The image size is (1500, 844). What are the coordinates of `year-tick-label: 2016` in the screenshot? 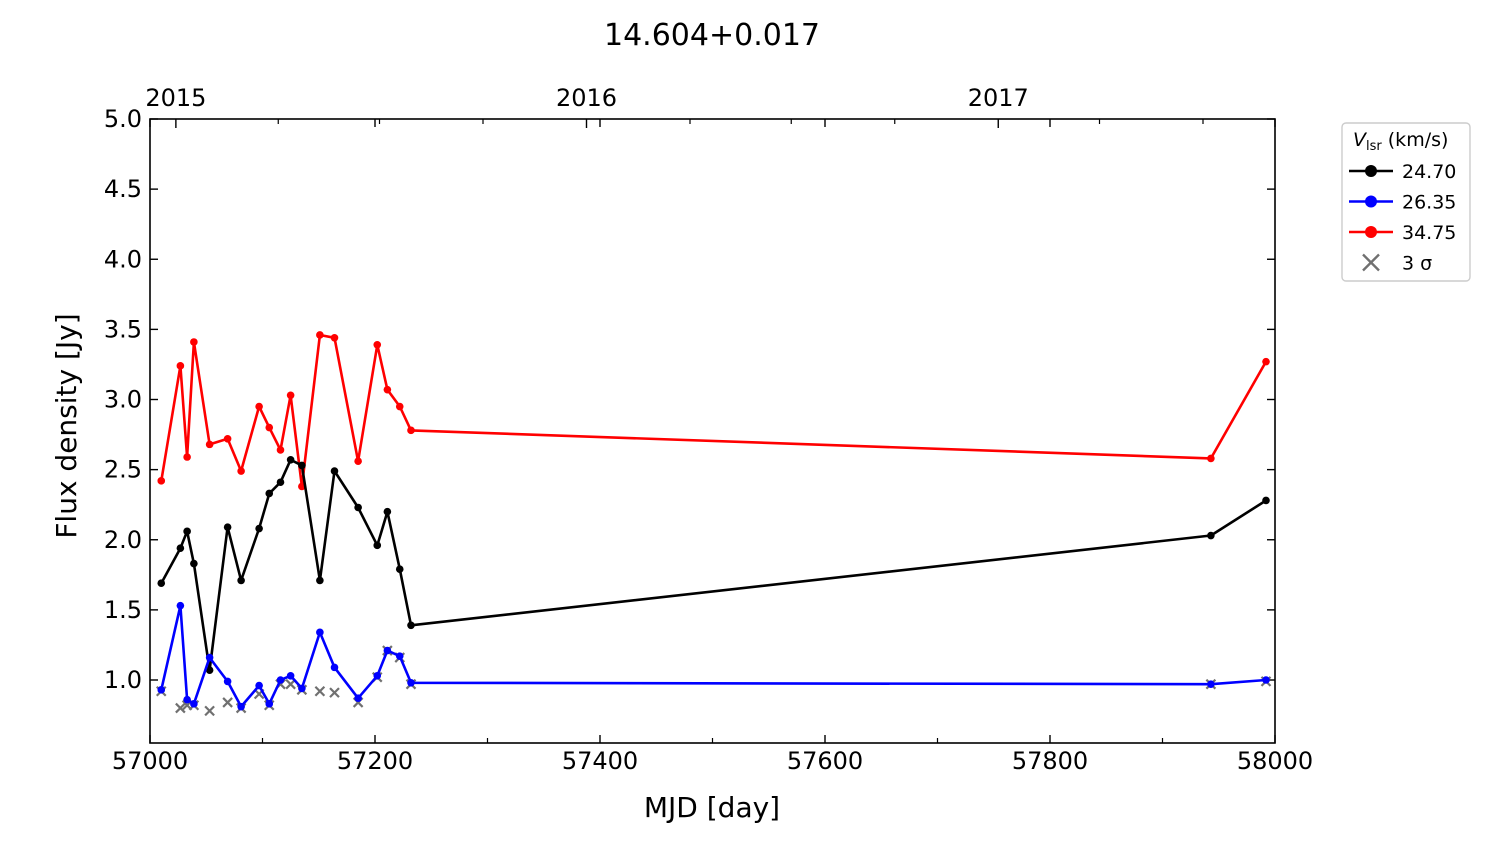 It's located at (586, 98).